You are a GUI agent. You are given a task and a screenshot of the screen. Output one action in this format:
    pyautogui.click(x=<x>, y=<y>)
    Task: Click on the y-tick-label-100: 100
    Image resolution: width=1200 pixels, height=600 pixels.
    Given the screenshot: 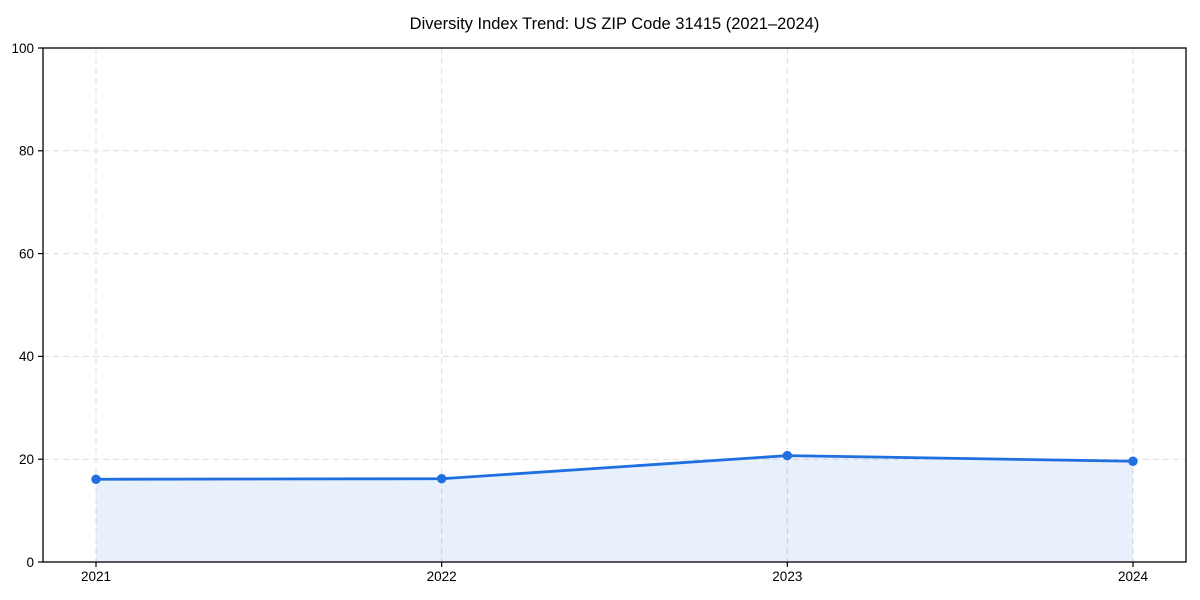 What is the action you would take?
    pyautogui.click(x=22, y=48)
    